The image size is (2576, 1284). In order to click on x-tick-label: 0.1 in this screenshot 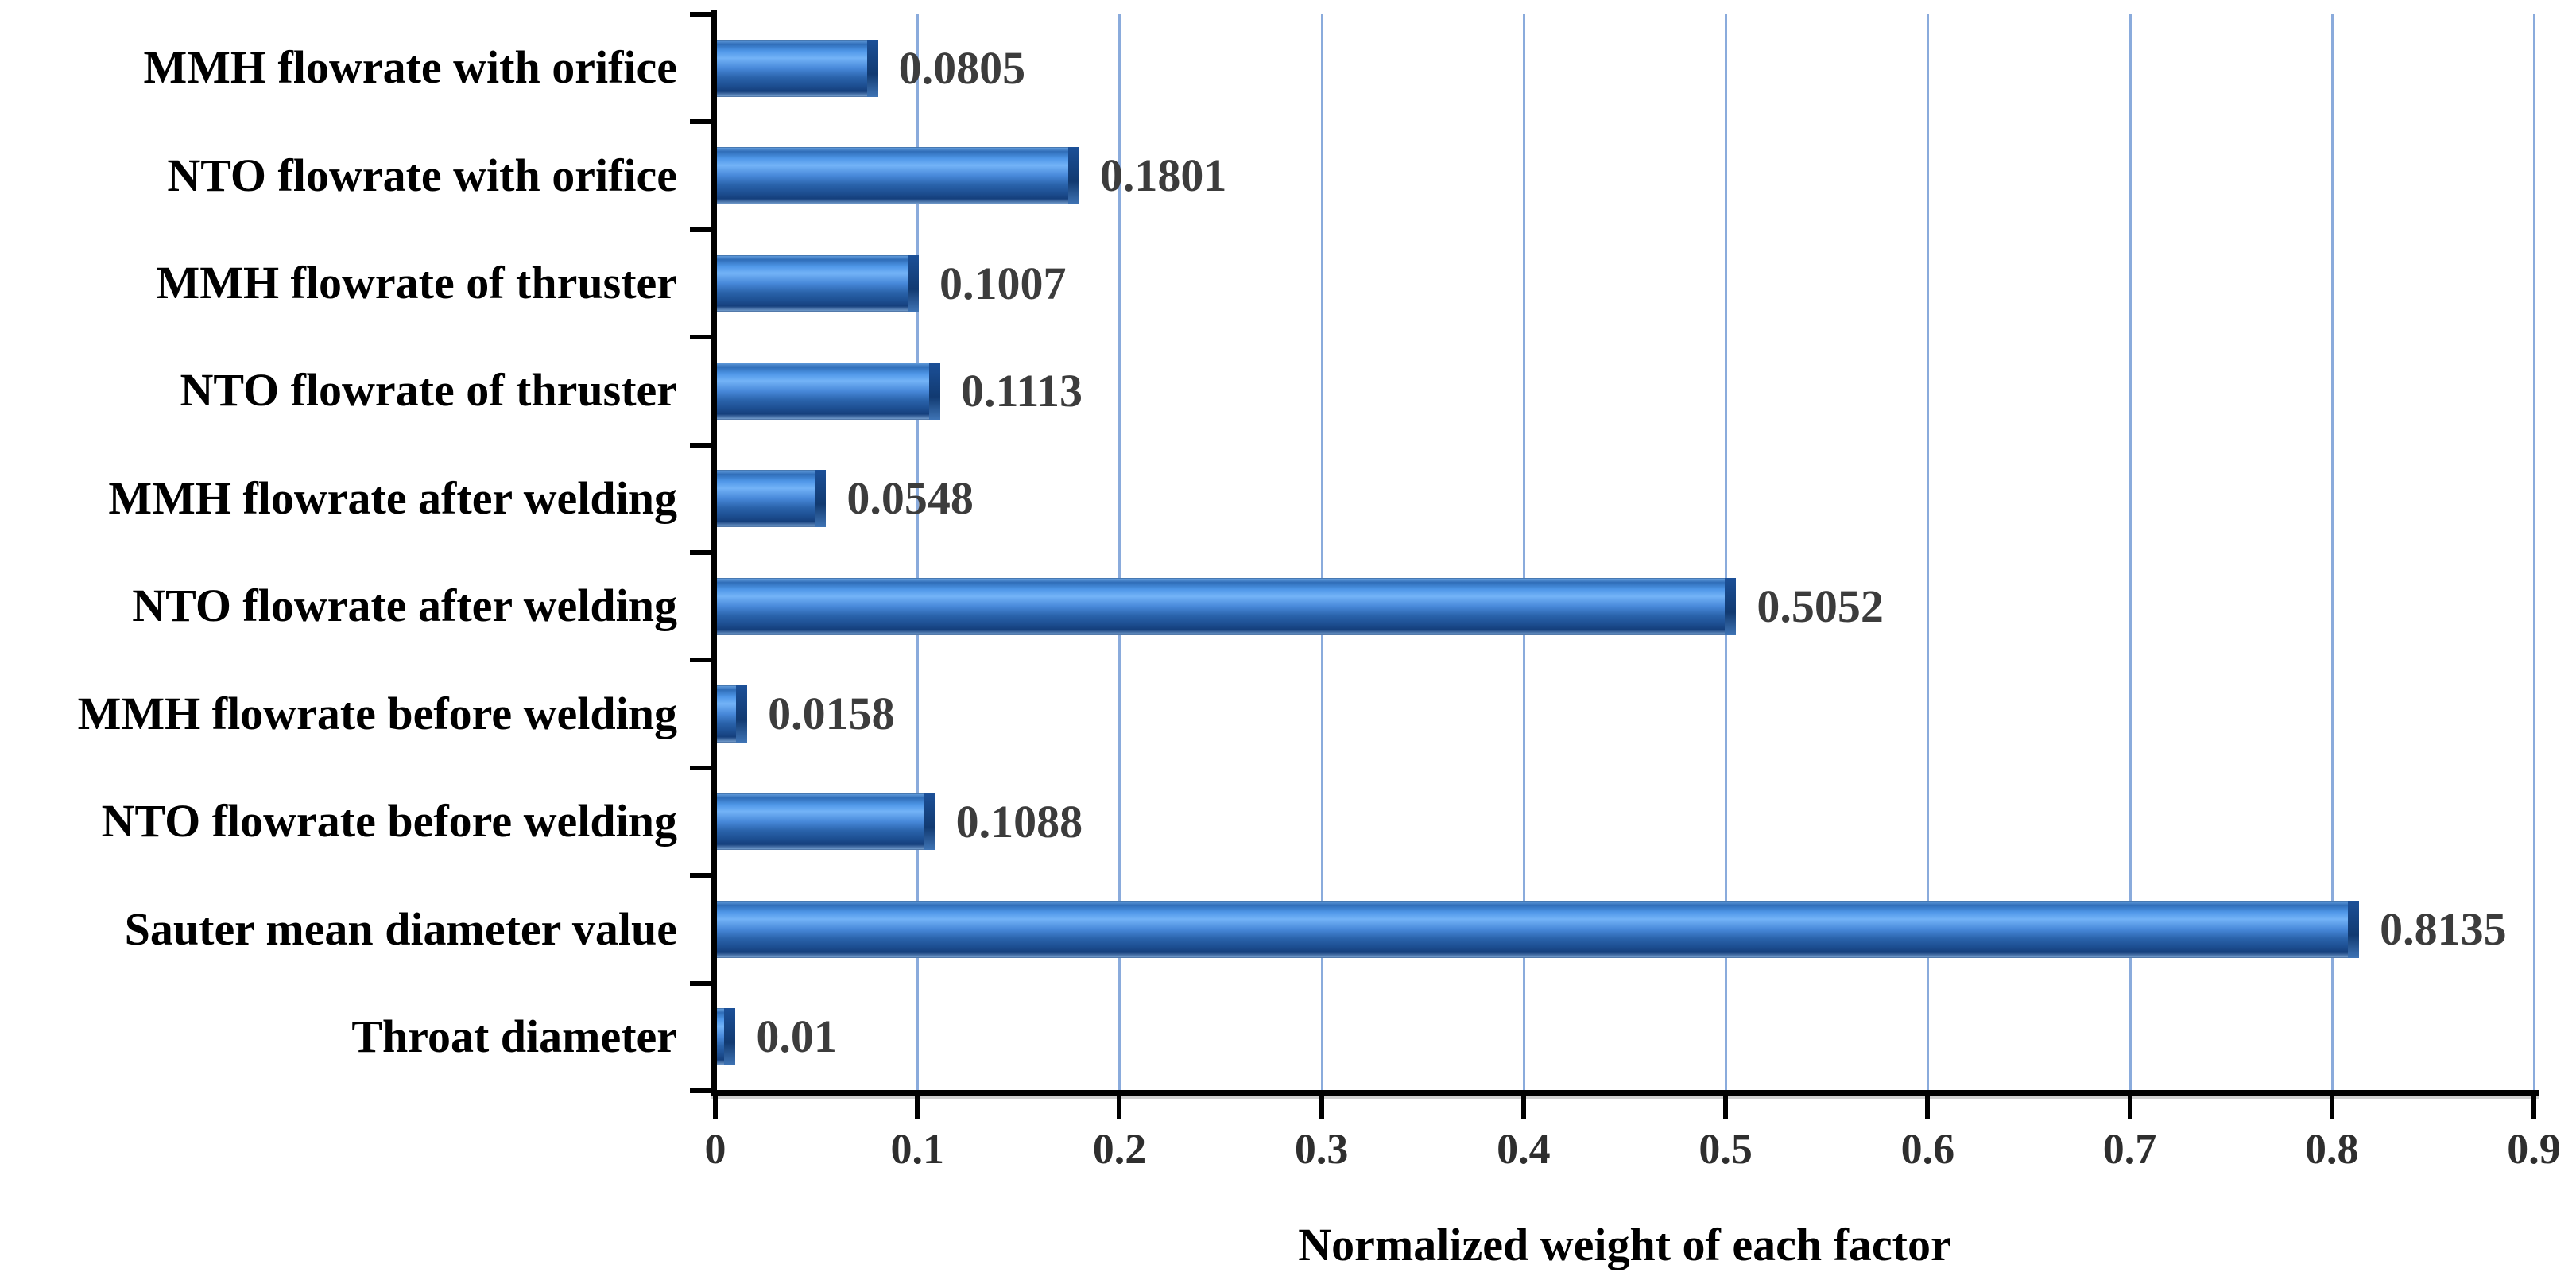, I will do `click(917, 1149)`.